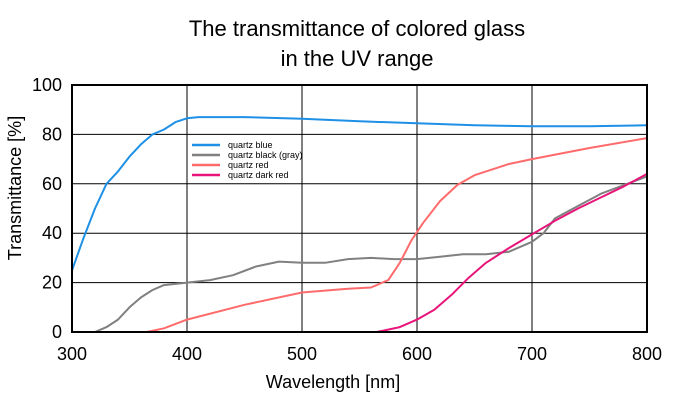  Describe the element at coordinates (57, 332) in the screenshot. I see `y-tick-label: 0` at that location.